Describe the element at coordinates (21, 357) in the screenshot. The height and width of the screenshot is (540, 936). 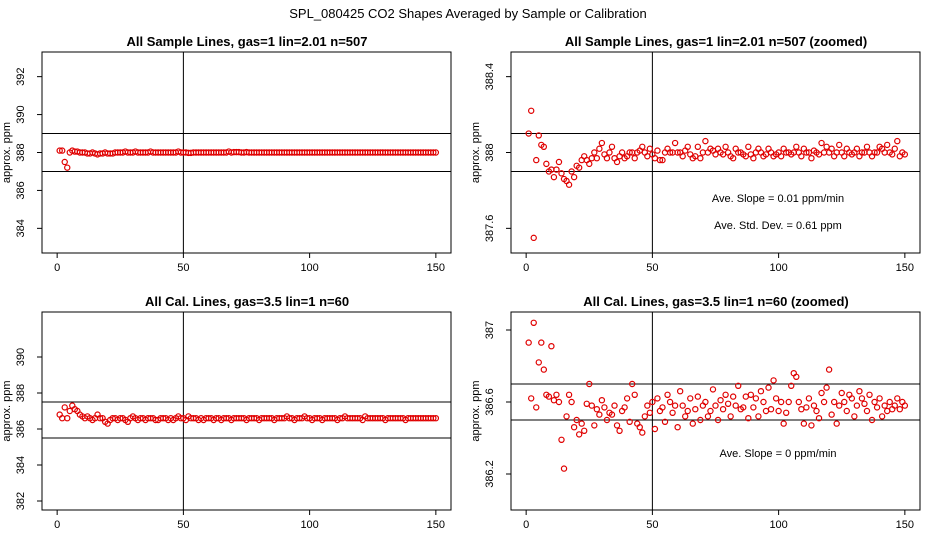
I see `y-tick-label: 390` at that location.